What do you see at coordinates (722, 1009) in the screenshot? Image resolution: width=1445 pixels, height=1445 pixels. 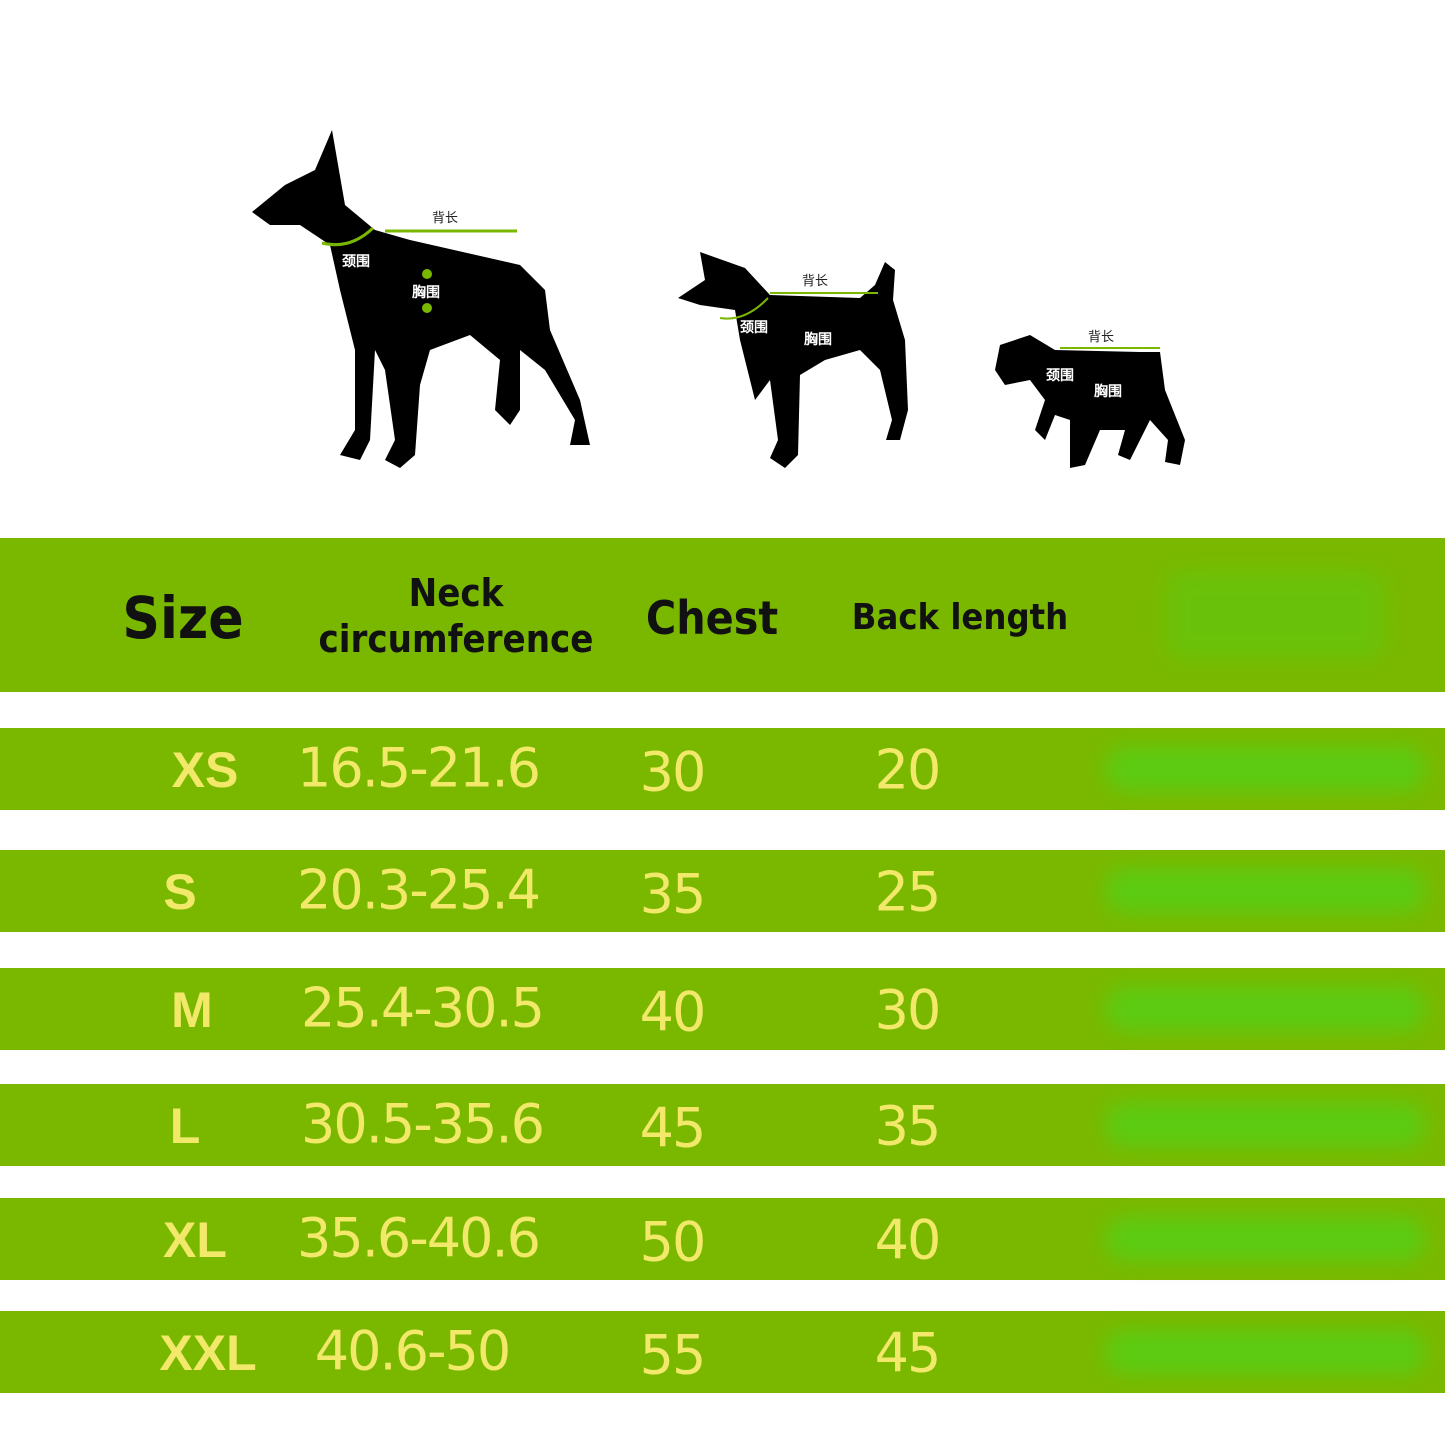 I see `table-row: M 25.4-30.5 40 30` at bounding box center [722, 1009].